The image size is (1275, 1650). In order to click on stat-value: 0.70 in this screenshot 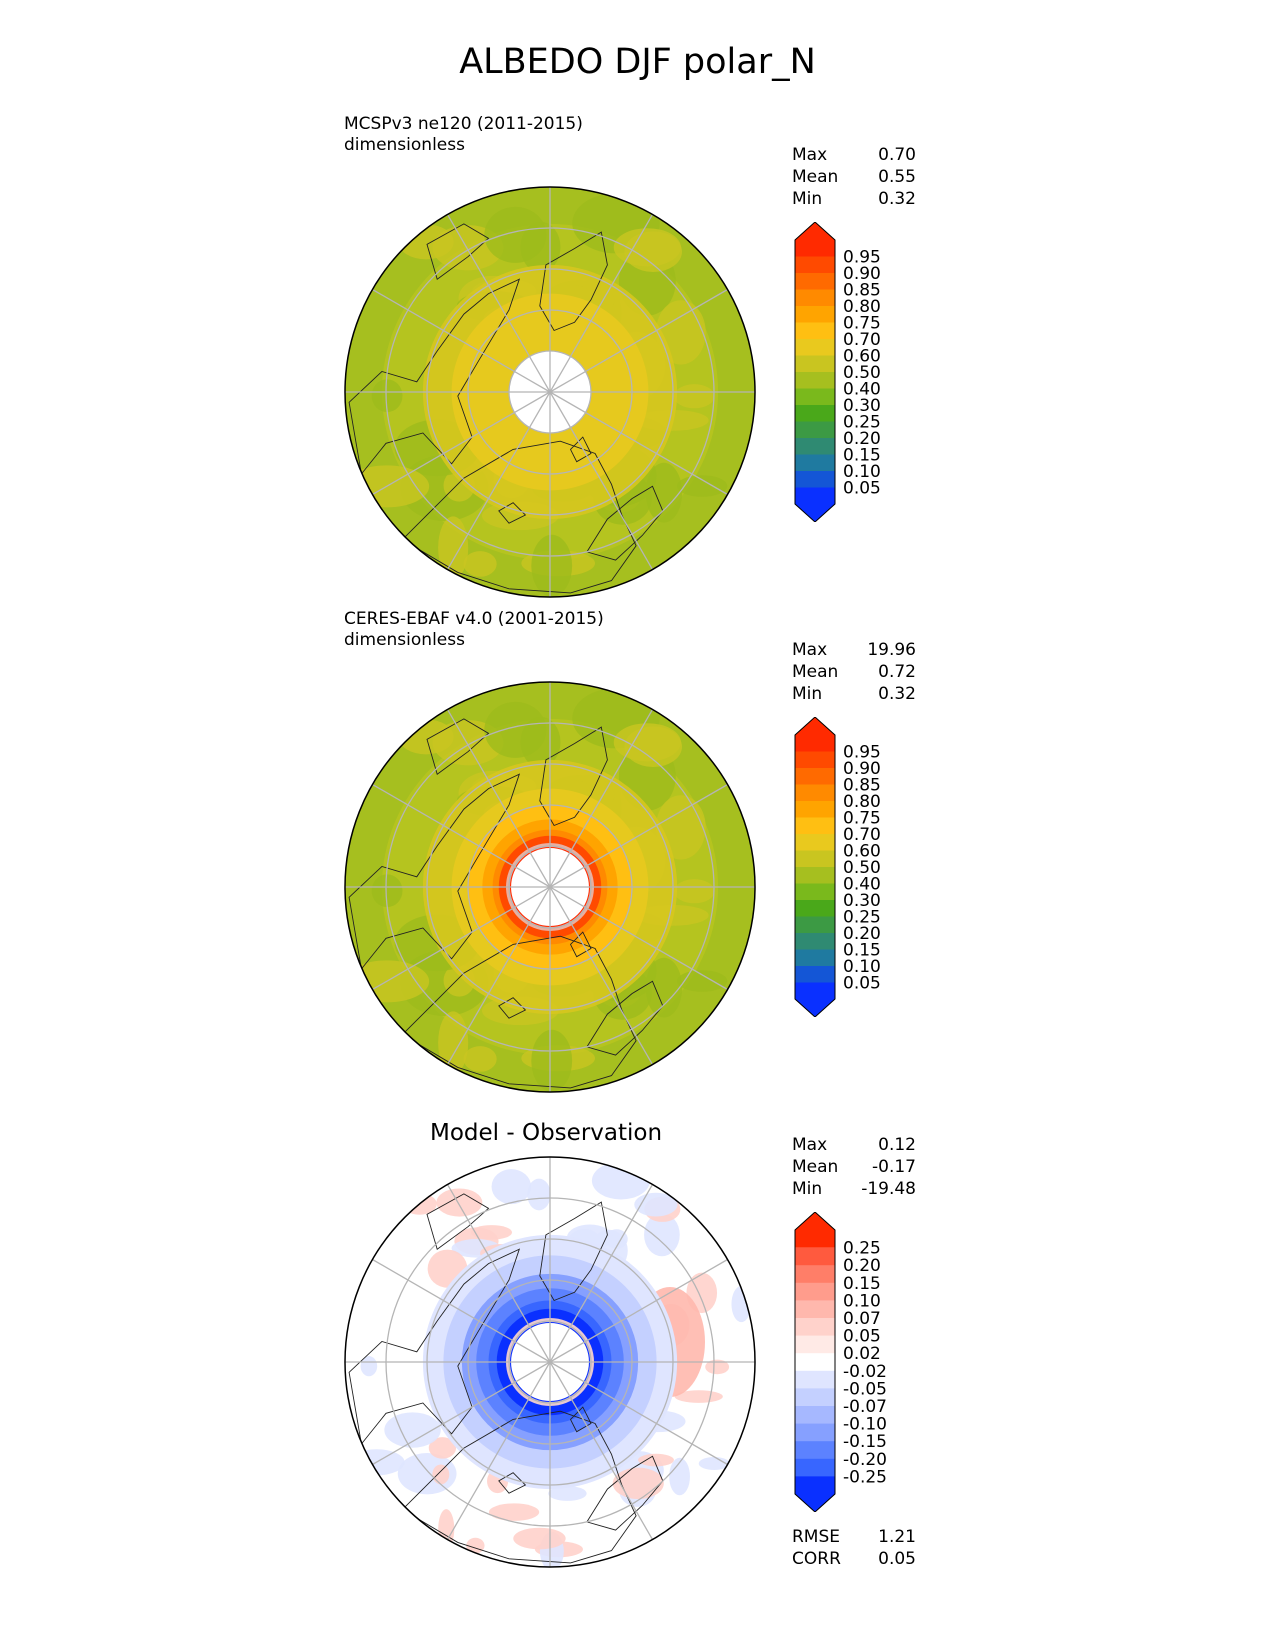, I will do `click(897, 155)`.